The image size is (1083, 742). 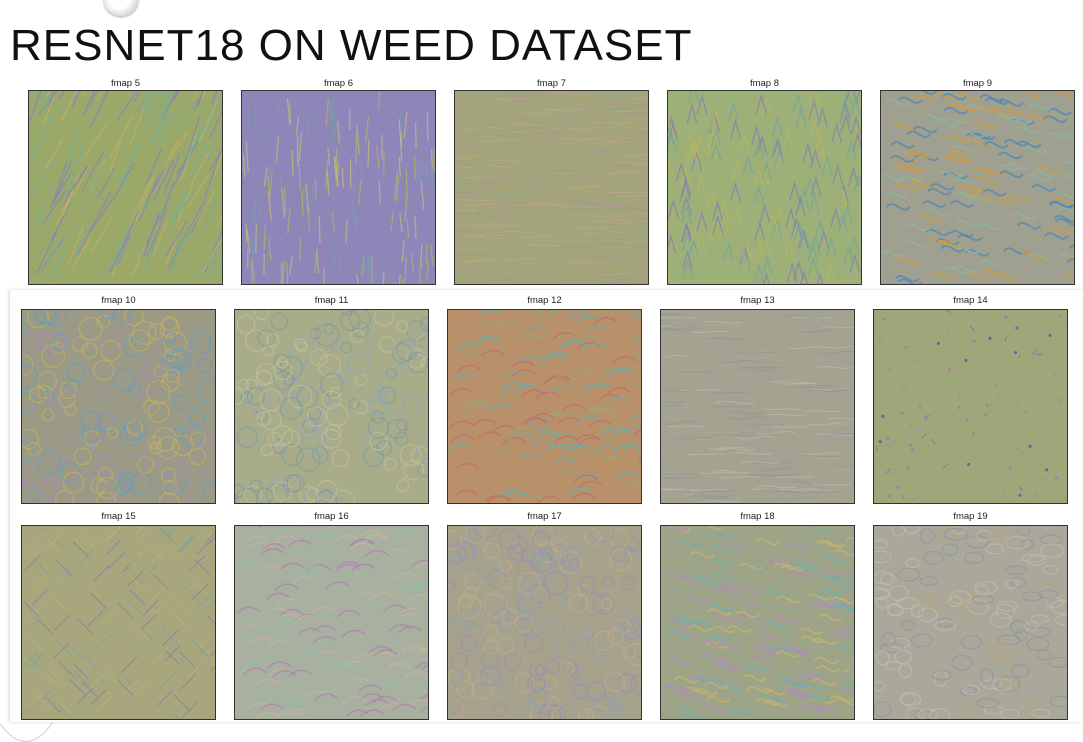 I want to click on feature-map-cell: fmap 15, so click(x=118, y=616).